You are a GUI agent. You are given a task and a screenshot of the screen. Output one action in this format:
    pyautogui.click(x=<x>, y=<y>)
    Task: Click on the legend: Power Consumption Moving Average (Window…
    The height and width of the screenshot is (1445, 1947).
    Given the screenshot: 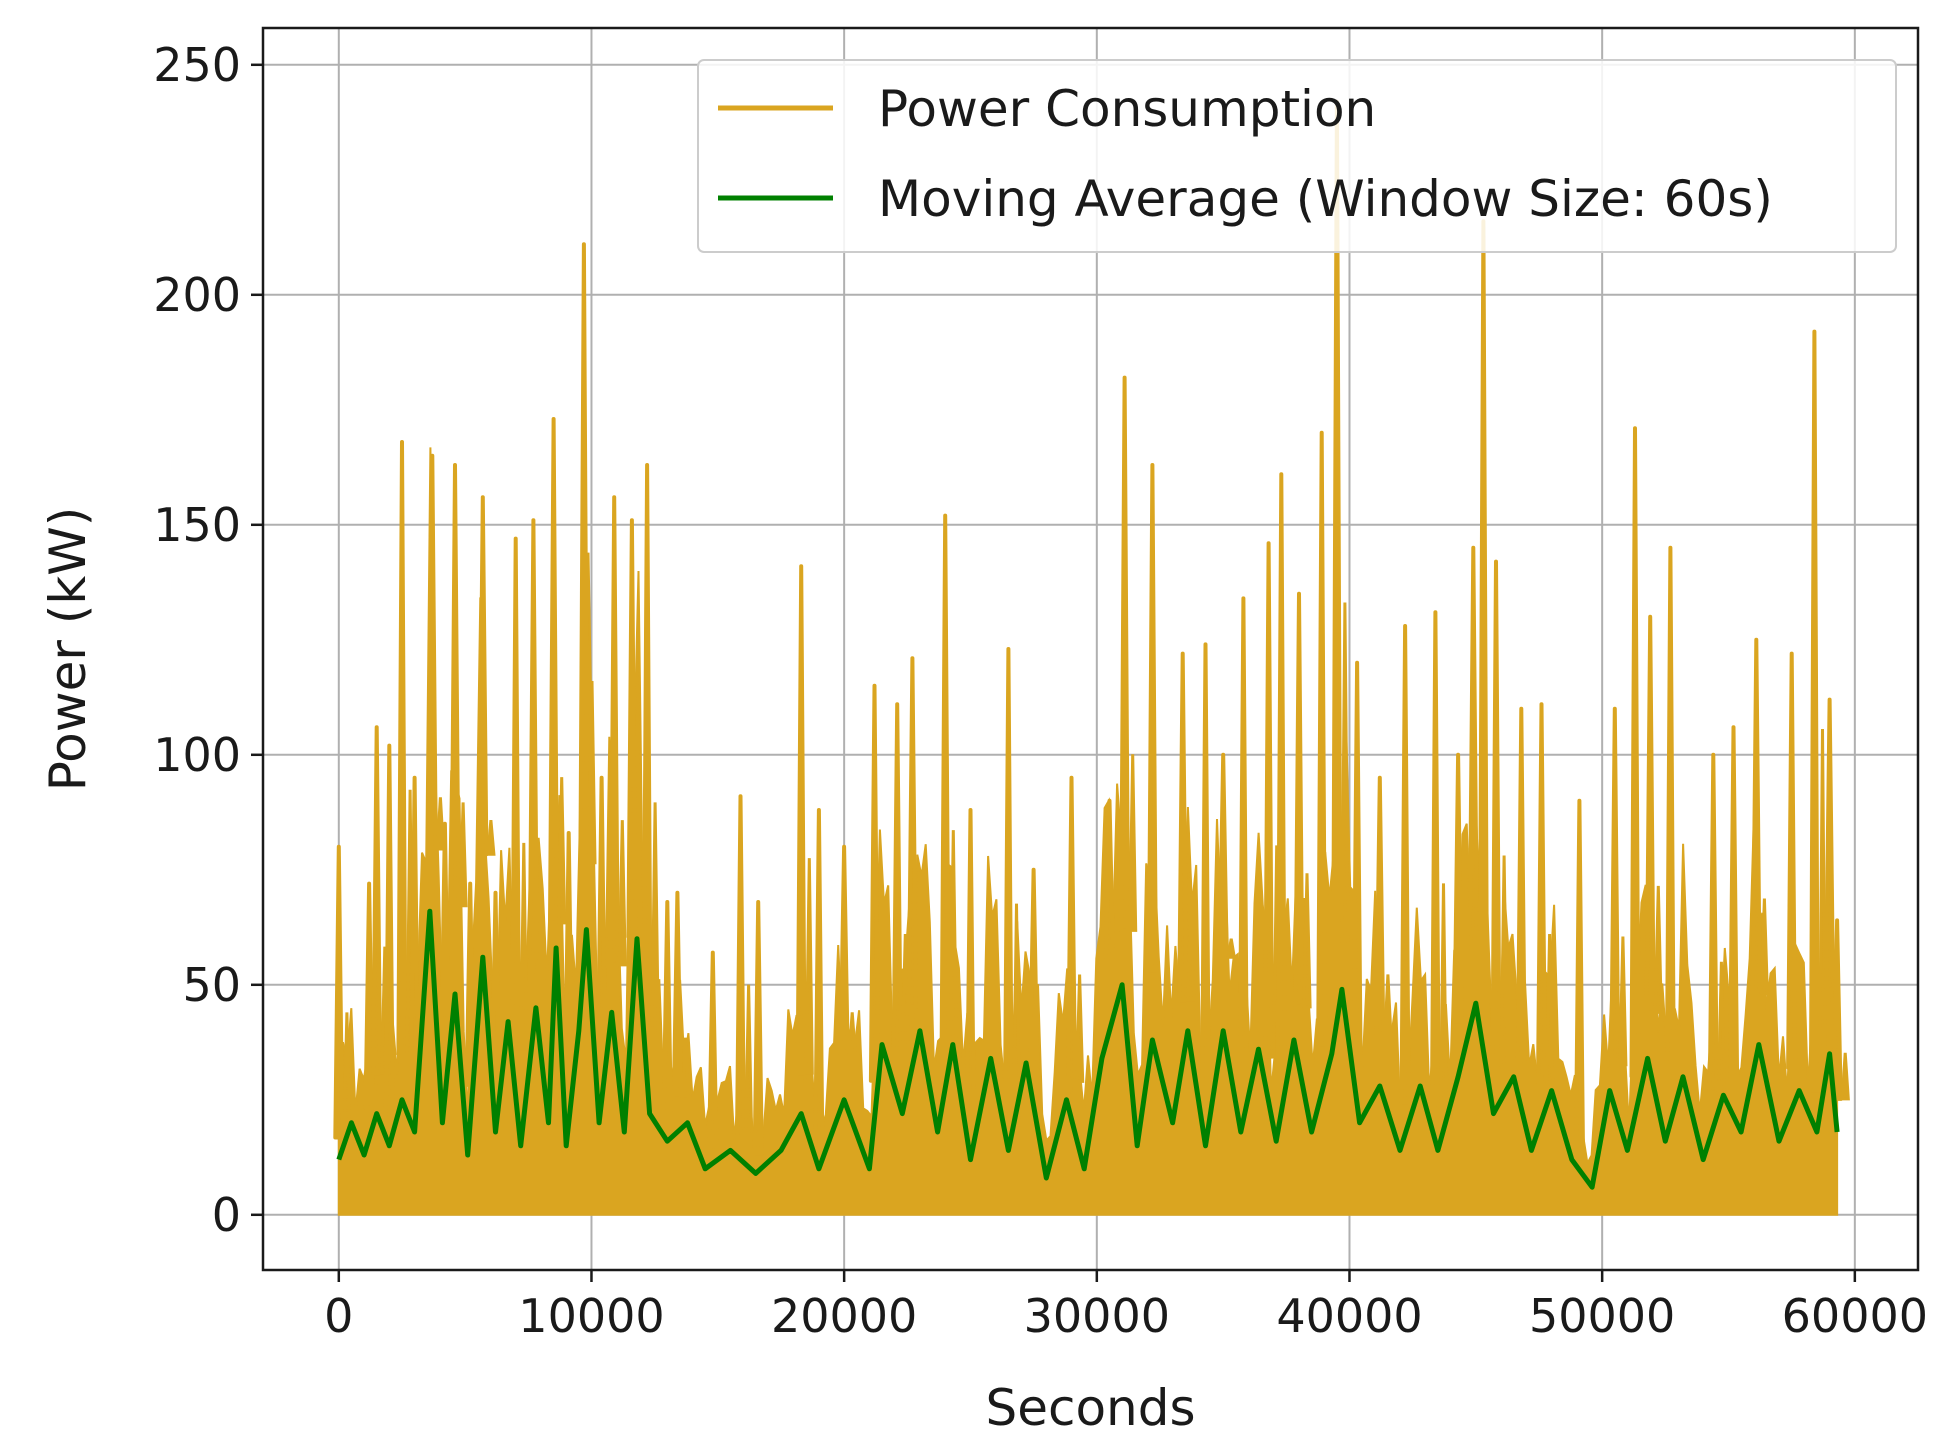 What is the action you would take?
    pyautogui.click(x=1297, y=156)
    